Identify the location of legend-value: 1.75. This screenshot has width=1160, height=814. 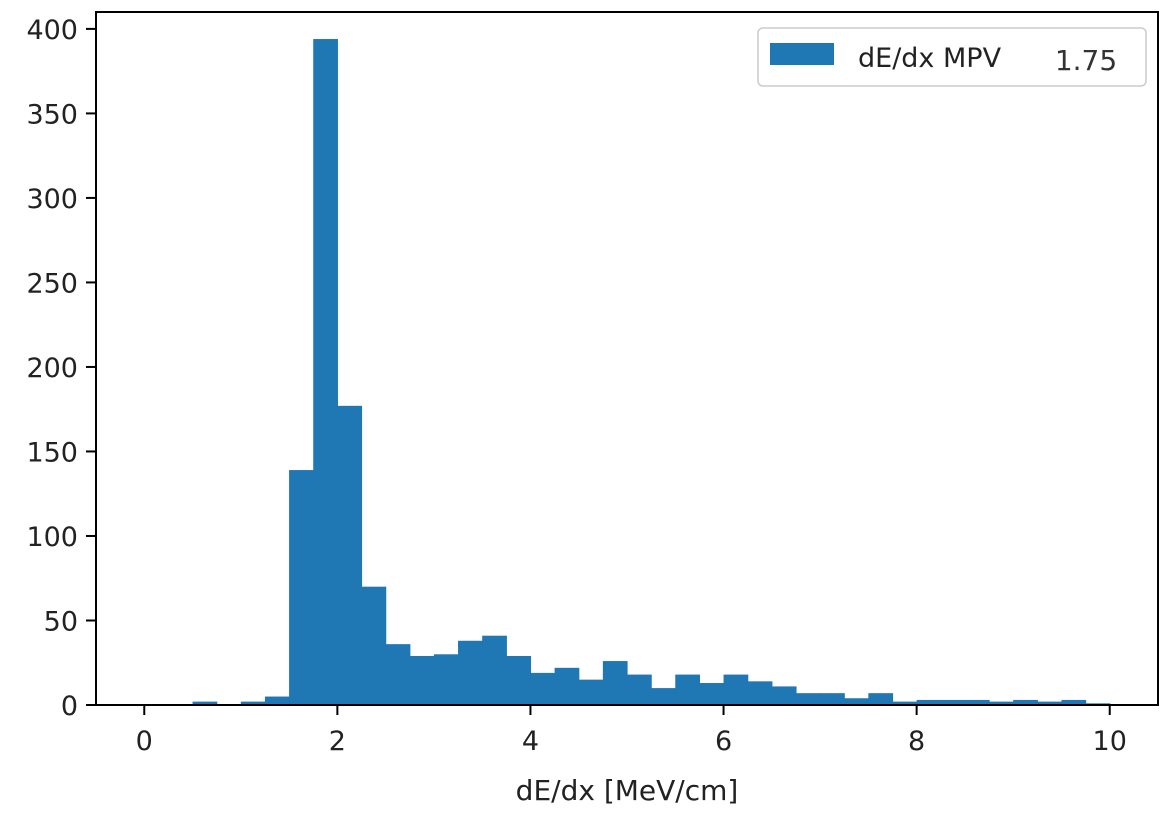
(1086, 60).